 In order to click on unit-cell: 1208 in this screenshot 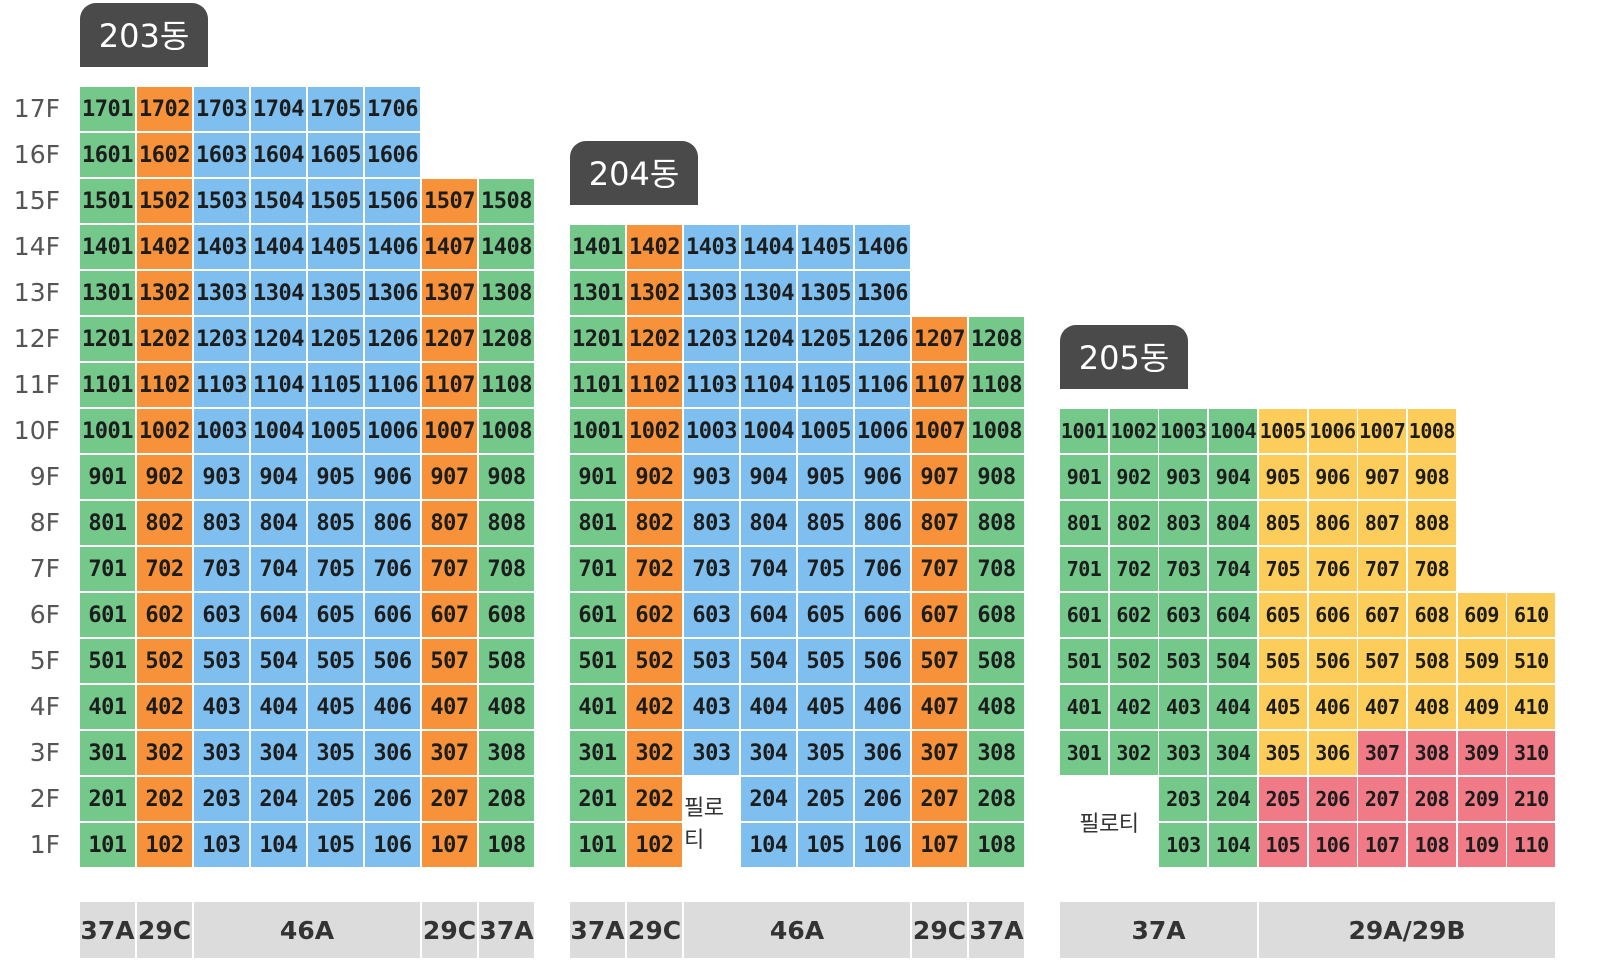, I will do `click(506, 339)`.